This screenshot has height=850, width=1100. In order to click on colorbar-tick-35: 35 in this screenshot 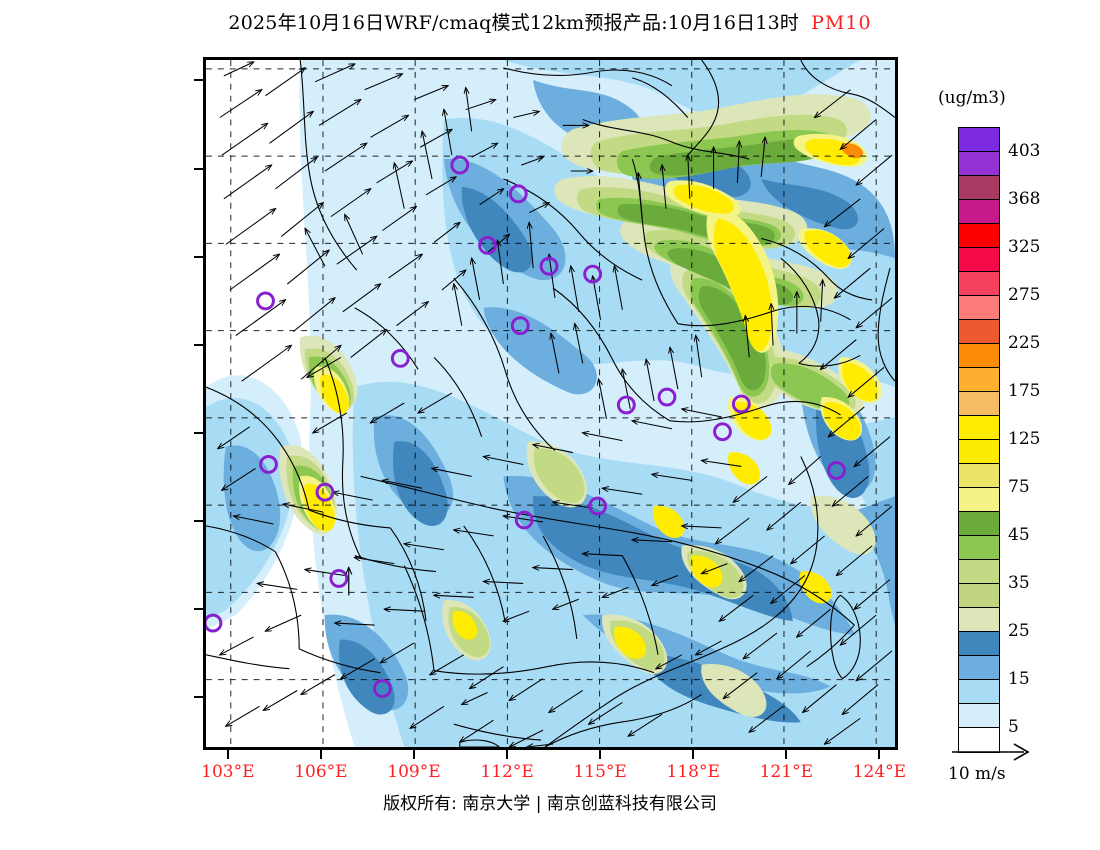, I will do `click(1019, 583)`.